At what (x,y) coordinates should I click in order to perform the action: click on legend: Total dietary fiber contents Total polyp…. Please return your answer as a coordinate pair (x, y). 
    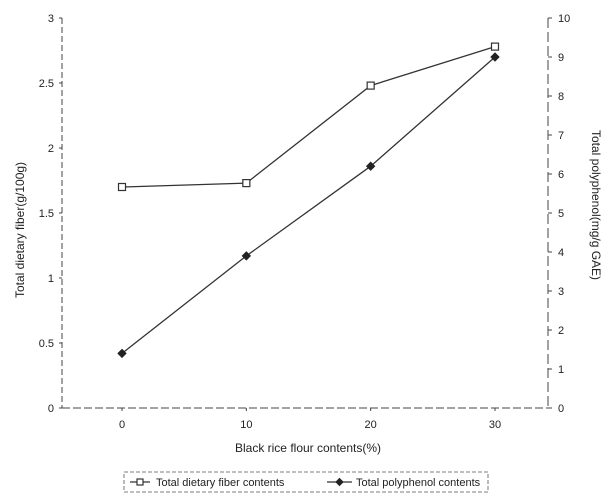
    Looking at the image, I should click on (306, 482).